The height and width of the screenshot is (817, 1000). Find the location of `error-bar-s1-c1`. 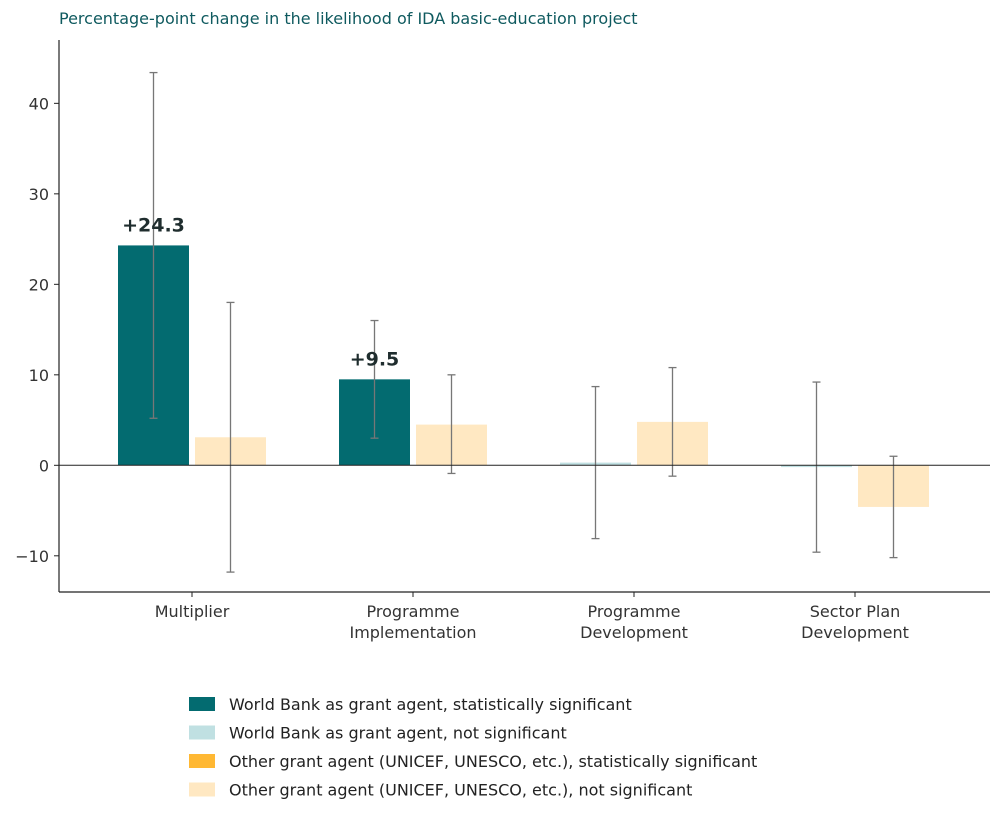

error-bar-s1-c1 is located at coordinates (451, 424).